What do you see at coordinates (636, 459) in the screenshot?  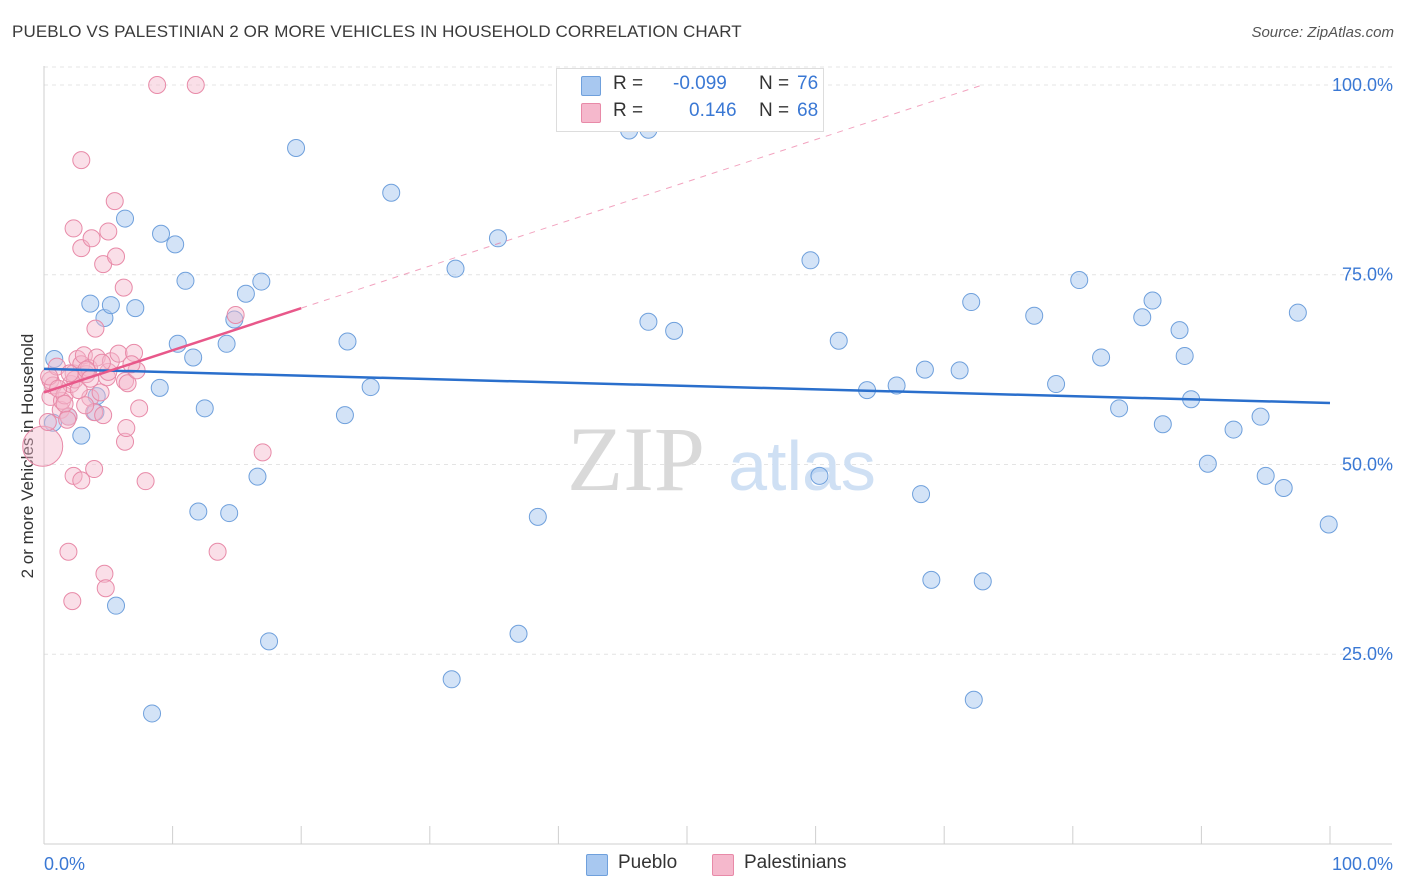 I see `watermark-zip: ZIP` at bounding box center [636, 459].